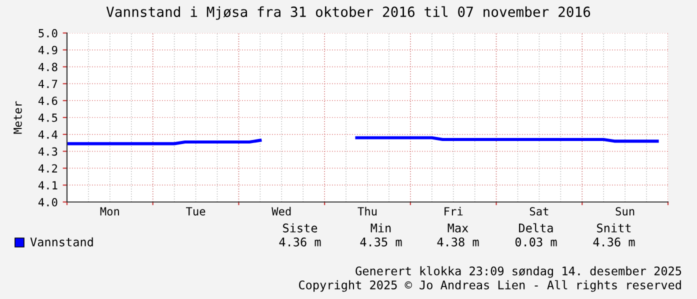 The height and width of the screenshot is (299, 697). Describe the element at coordinates (536, 227) in the screenshot. I see `text: Delta` at that location.